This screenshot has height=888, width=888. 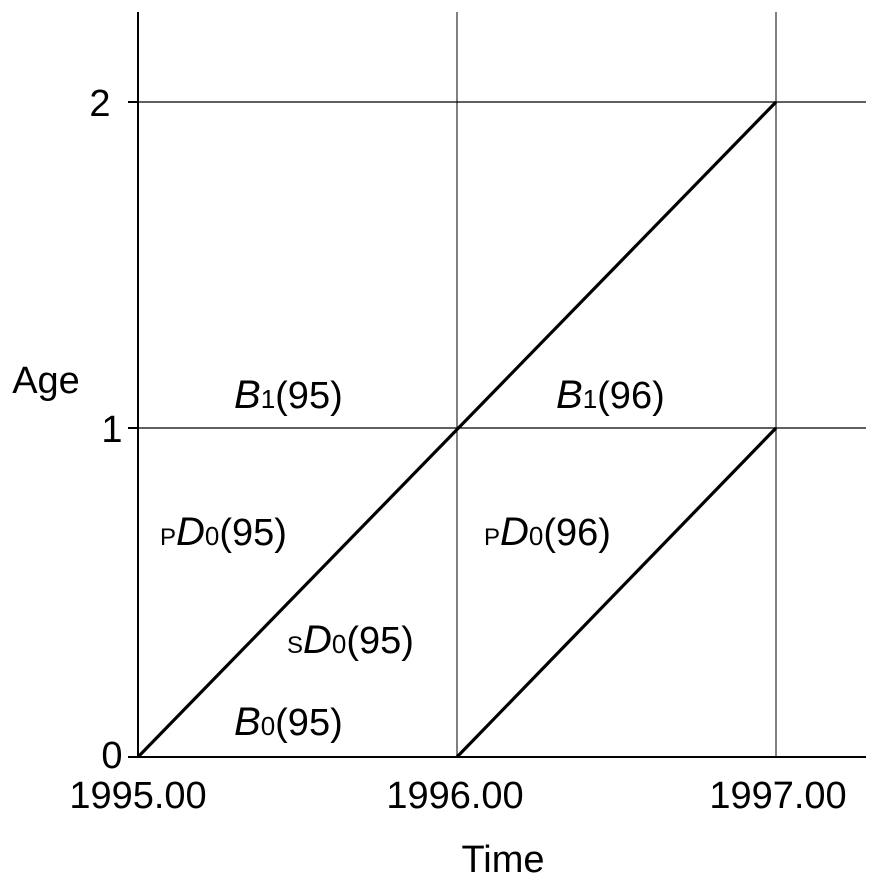 What do you see at coordinates (454, 796) in the screenshot?
I see `x-tick-label-1996: 1996.00` at bounding box center [454, 796].